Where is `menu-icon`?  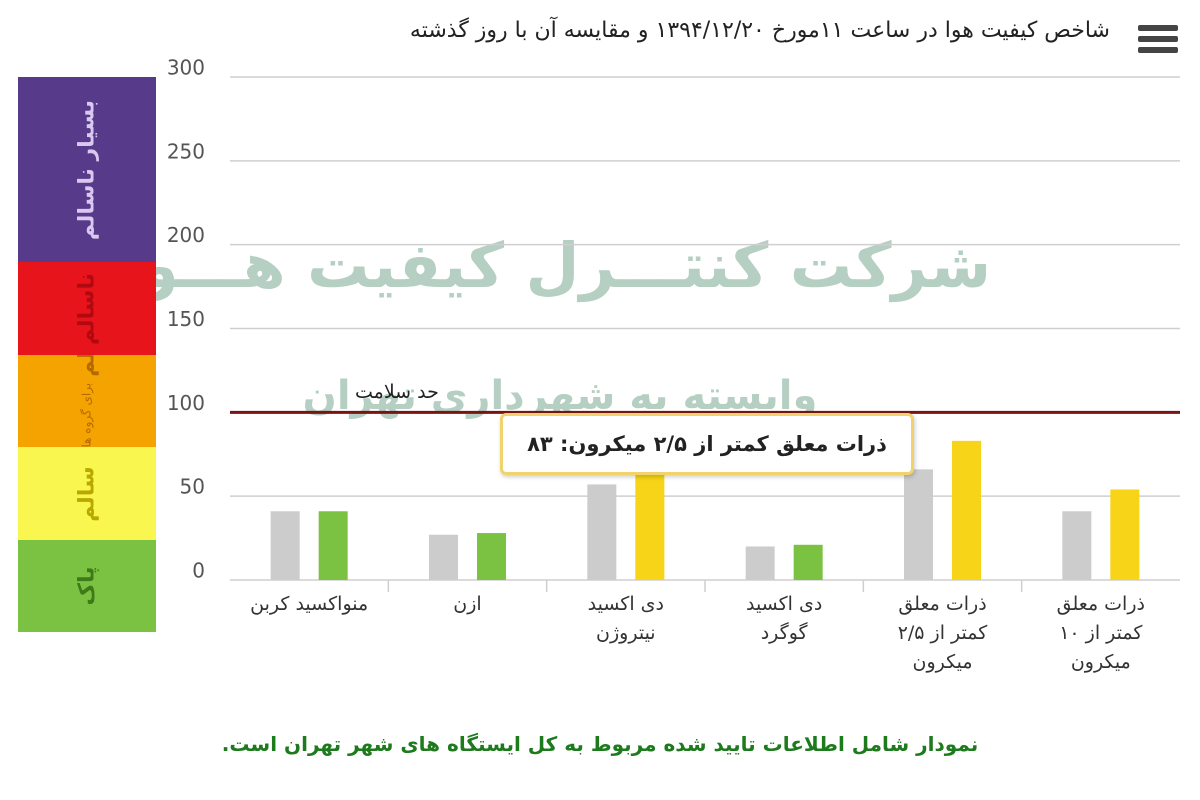 menu-icon is located at coordinates (1158, 39).